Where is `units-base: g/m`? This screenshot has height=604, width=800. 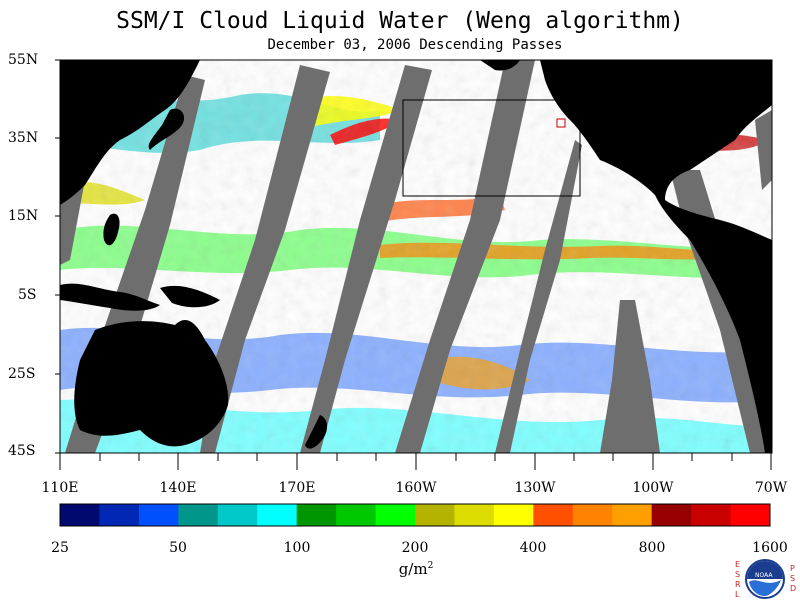
units-base: g/m is located at coordinates (413, 569).